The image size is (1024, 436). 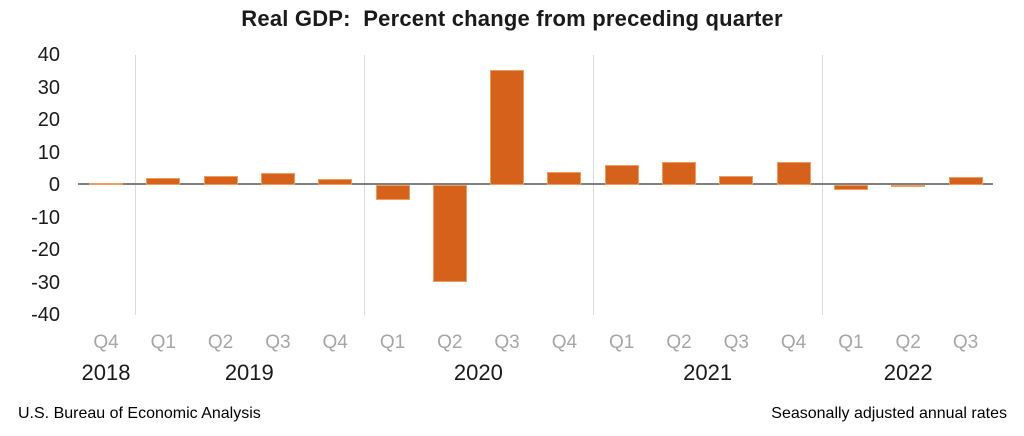 I want to click on x-axis-year-label: 2021, so click(x=708, y=372).